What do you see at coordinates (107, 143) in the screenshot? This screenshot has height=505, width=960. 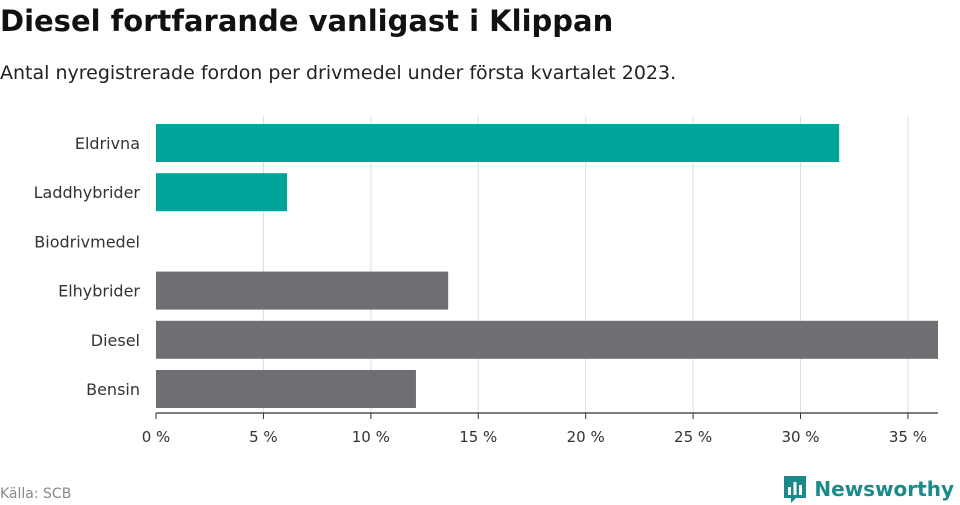 I see `category-label: Eldrivna` at bounding box center [107, 143].